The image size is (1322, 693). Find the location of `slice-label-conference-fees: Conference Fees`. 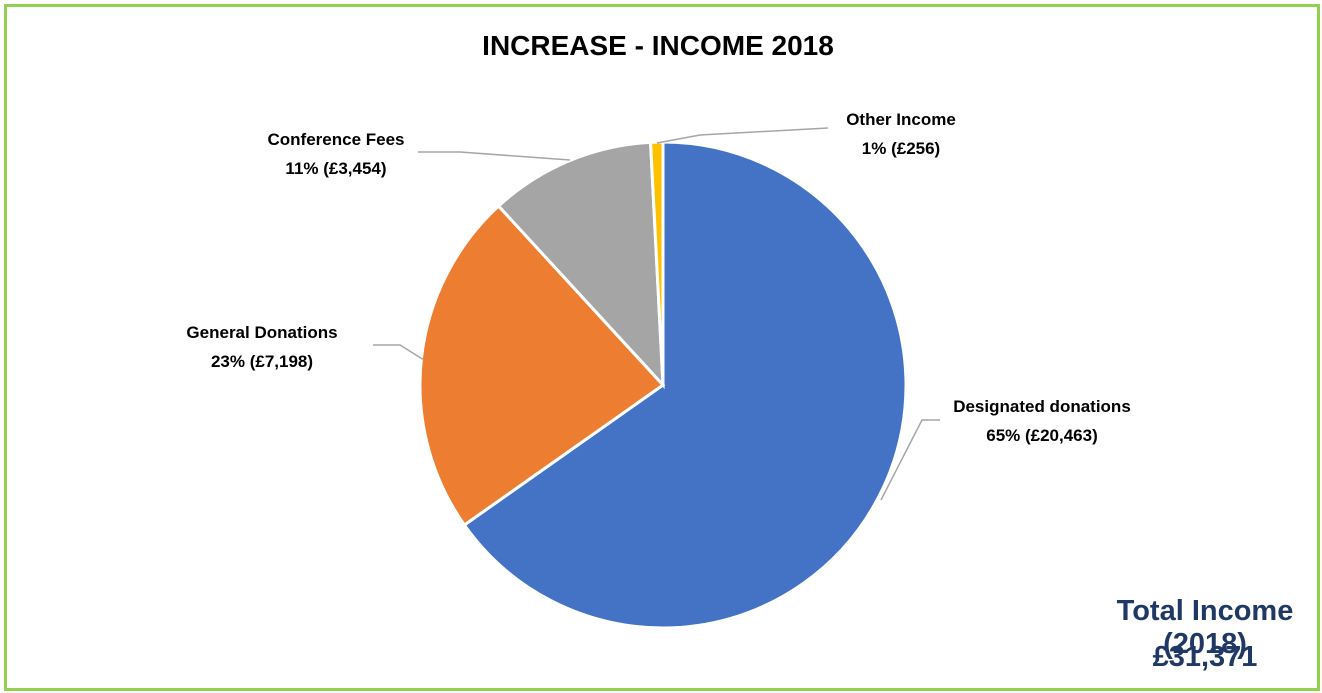

slice-label-conference-fees: Conference Fees is located at coordinates (336, 139).